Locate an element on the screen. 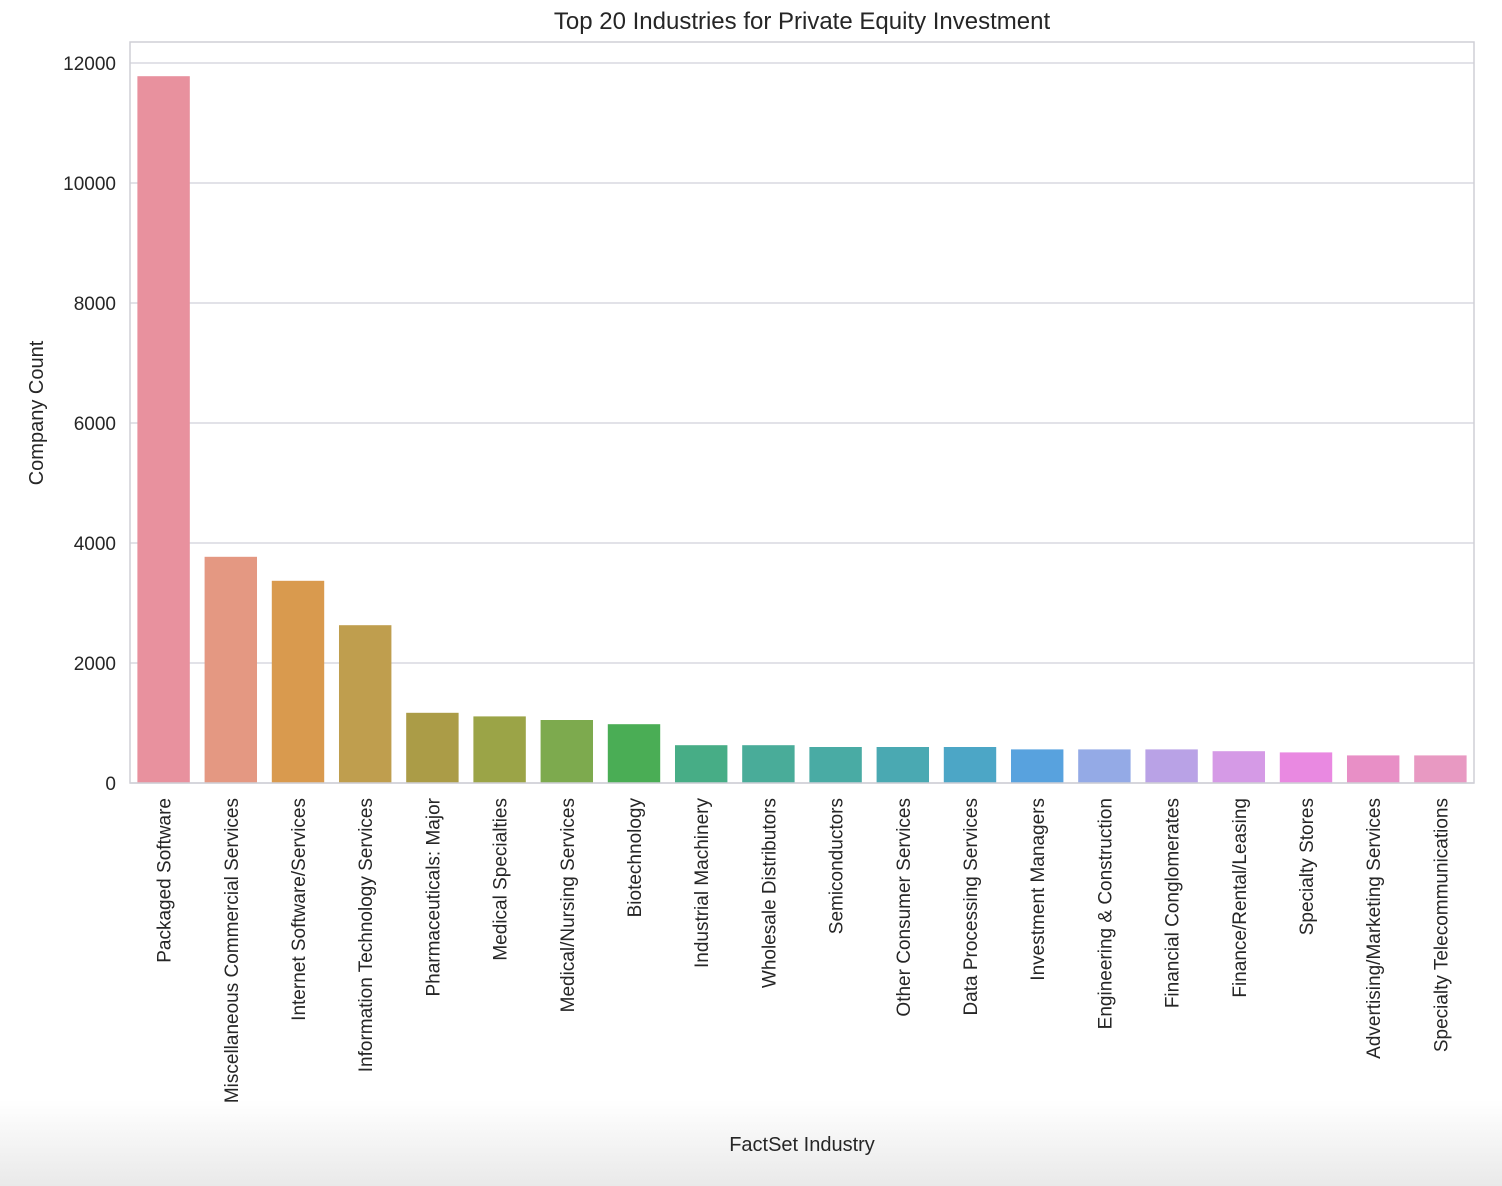  x-tick-label: Advertising/Marketing Services is located at coordinates (1374, 928).